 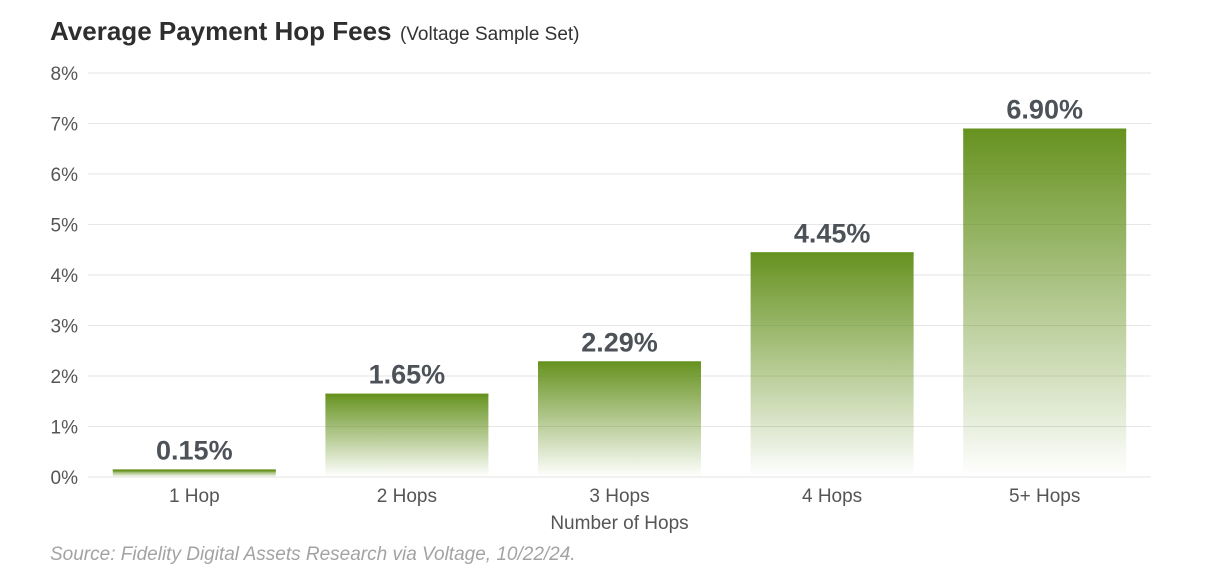 What do you see at coordinates (65, 428) in the screenshot?
I see `y-tick-label: 1%` at bounding box center [65, 428].